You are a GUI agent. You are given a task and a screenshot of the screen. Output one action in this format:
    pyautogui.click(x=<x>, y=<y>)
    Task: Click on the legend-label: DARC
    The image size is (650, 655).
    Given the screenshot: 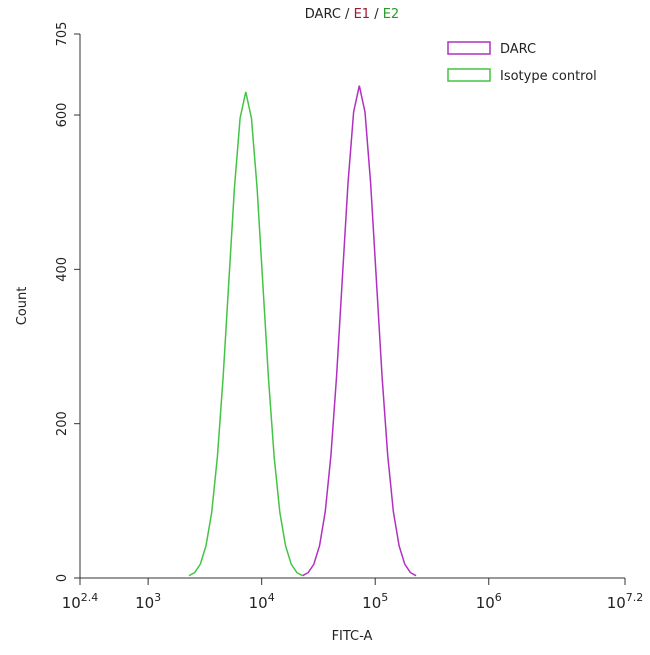 What is the action you would take?
    pyautogui.click(x=518, y=49)
    